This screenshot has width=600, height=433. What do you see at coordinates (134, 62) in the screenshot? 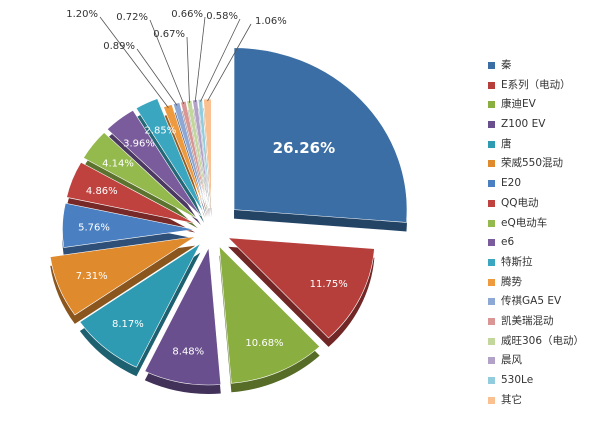
I see `slice-11-leader` at bounding box center [134, 62].